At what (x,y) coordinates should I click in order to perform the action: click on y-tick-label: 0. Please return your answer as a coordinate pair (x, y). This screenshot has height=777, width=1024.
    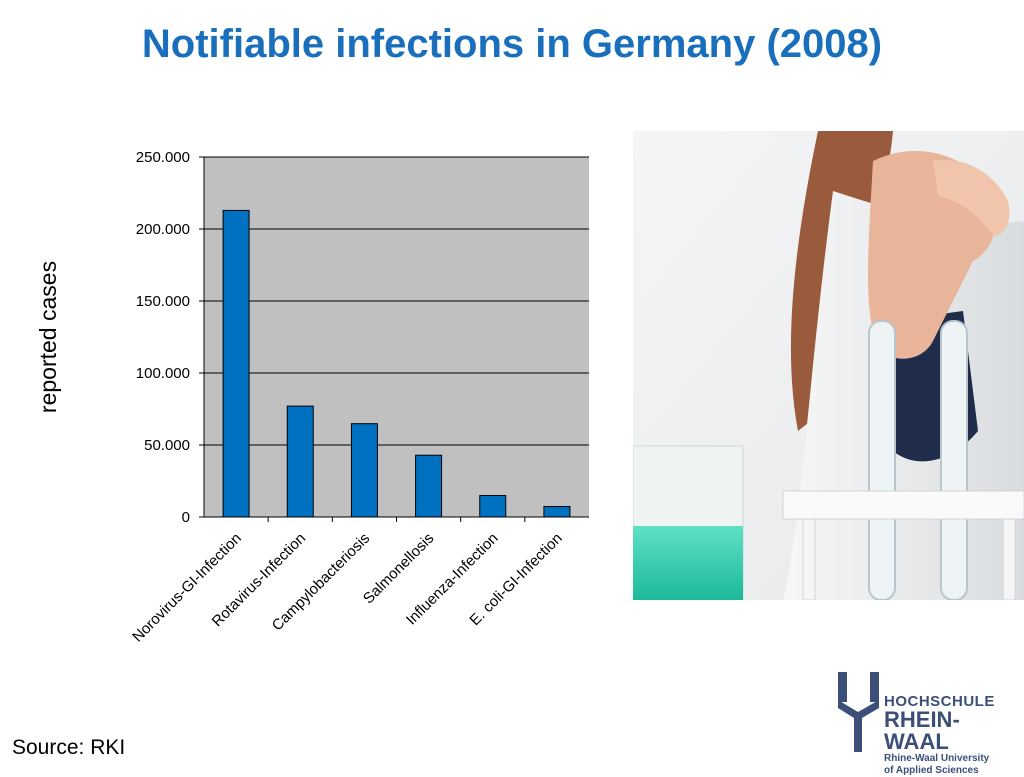
    Looking at the image, I should click on (186, 517).